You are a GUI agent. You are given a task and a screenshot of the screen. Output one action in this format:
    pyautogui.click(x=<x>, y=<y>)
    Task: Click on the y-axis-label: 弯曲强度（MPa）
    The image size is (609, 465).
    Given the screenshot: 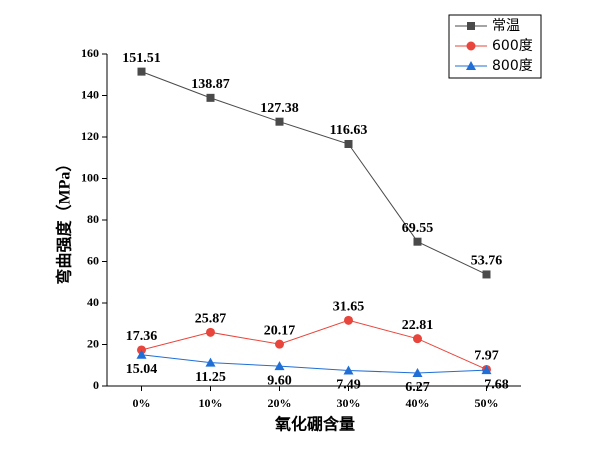 What is the action you would take?
    pyautogui.click(x=64, y=220)
    